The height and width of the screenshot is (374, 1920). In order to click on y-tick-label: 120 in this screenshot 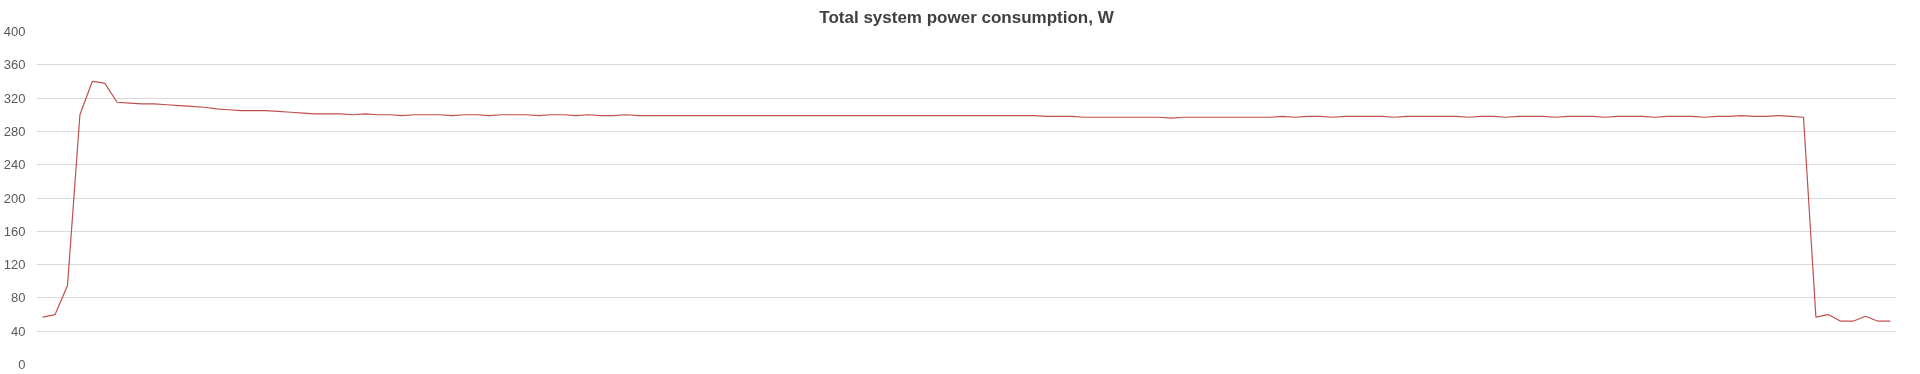, I will do `click(14, 265)`.